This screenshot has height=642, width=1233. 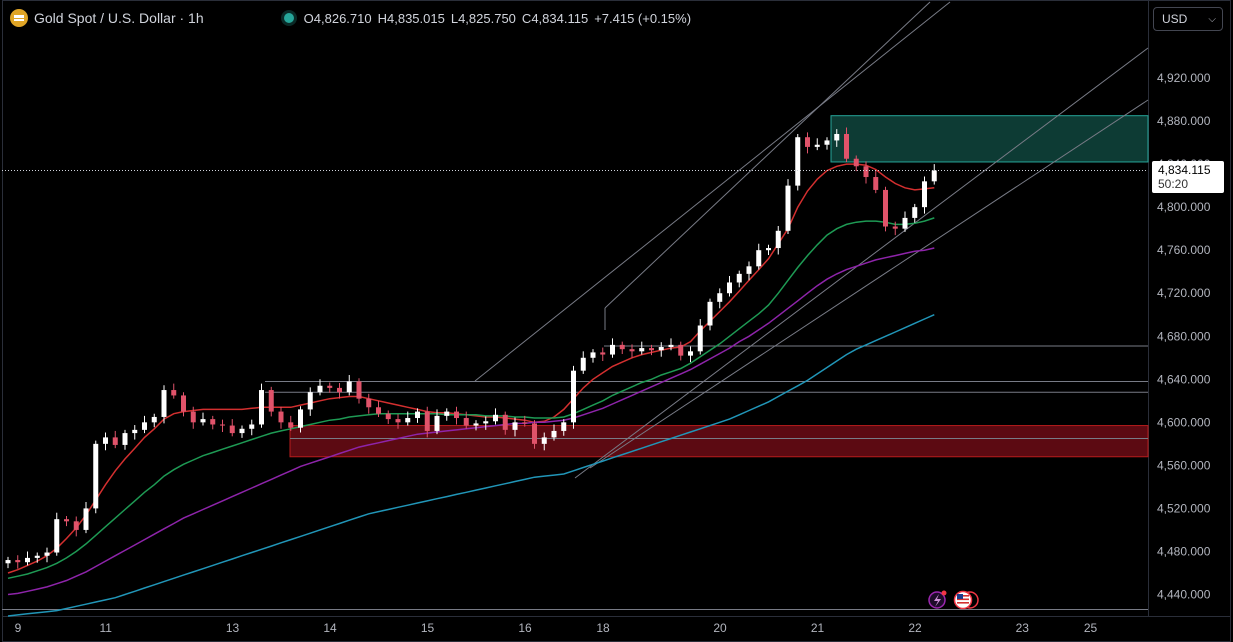 What do you see at coordinates (719, 441) in the screenshot?
I see `demand-zone` at bounding box center [719, 441].